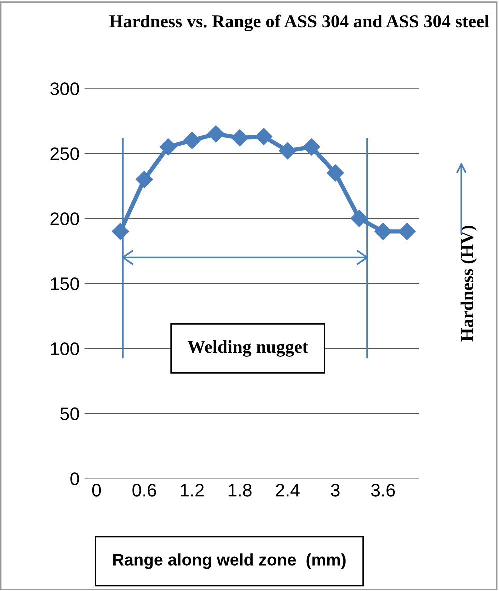 This screenshot has width=499, height=591. Describe the element at coordinates (65, 219) in the screenshot. I see `y-tick-label: 200` at that location.